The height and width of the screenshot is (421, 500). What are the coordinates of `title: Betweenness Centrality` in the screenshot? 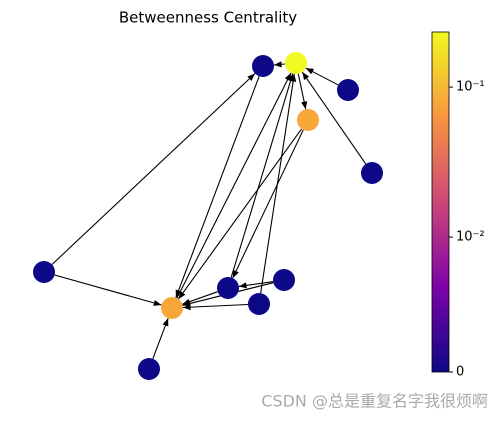 It's located at (208, 18).